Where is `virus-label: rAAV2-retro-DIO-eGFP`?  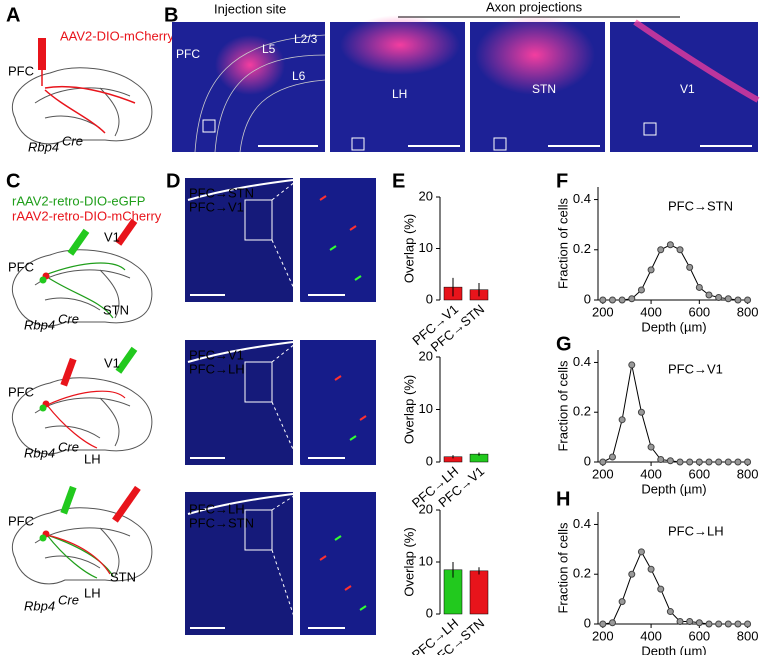
virus-label: rAAV2-retro-DIO-eGFP is located at coordinates (78, 200).